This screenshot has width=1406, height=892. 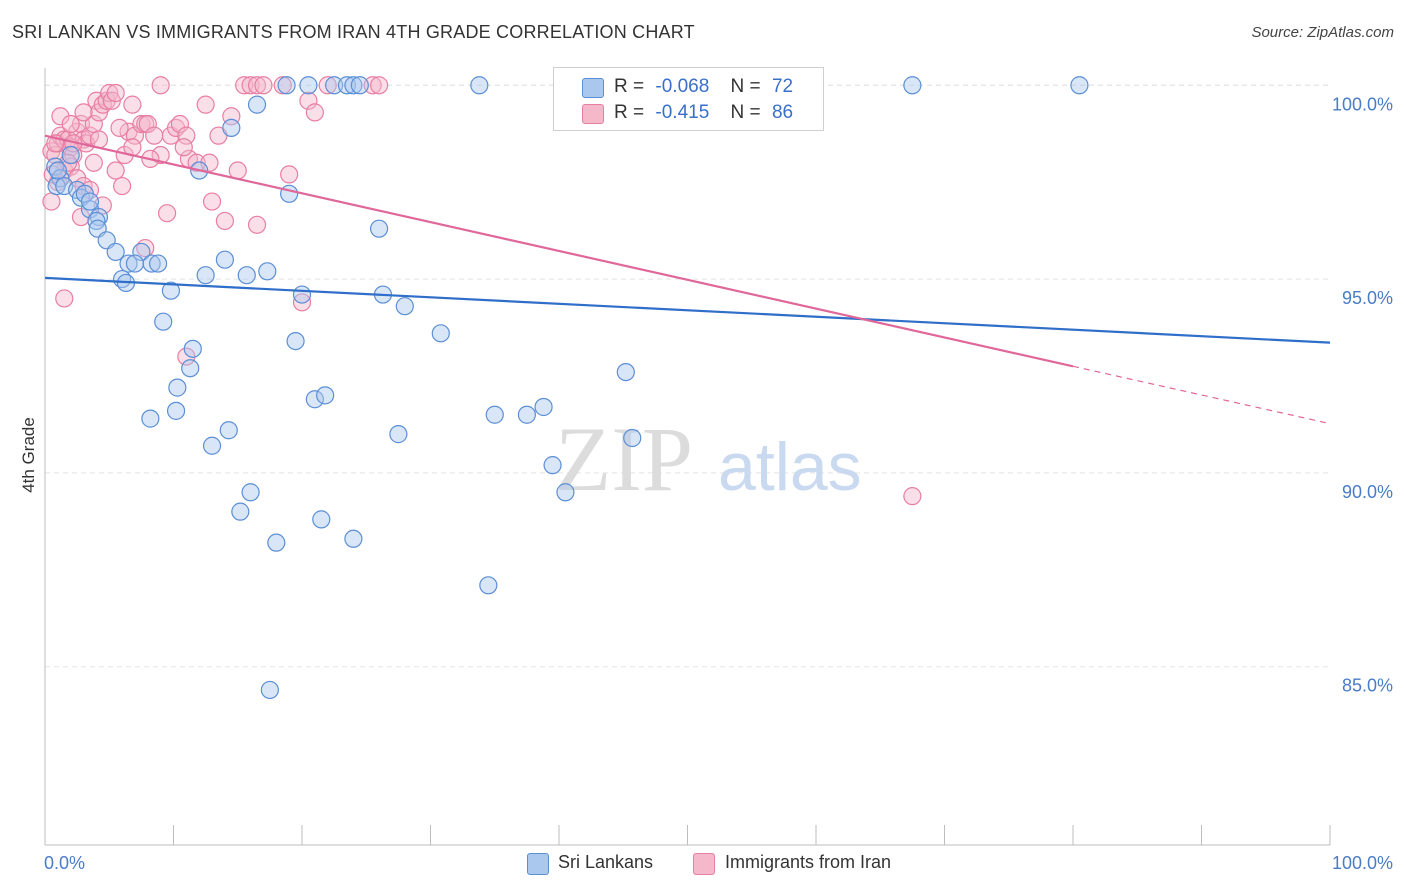 I want to click on y-axis-title: 4th Grade, so click(x=28, y=455).